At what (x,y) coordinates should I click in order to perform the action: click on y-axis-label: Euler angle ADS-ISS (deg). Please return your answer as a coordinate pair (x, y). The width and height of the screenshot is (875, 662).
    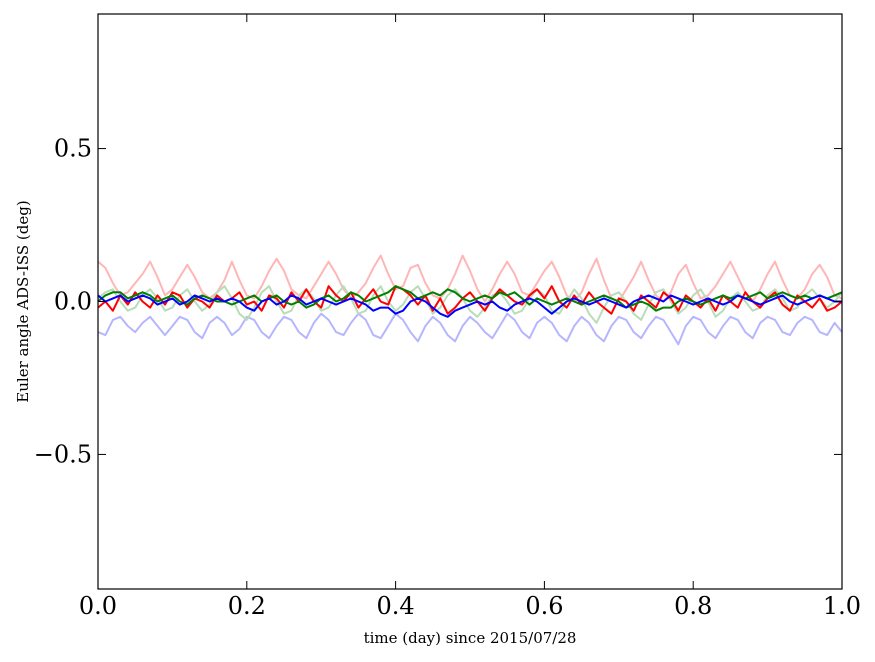
    Looking at the image, I should click on (23, 301).